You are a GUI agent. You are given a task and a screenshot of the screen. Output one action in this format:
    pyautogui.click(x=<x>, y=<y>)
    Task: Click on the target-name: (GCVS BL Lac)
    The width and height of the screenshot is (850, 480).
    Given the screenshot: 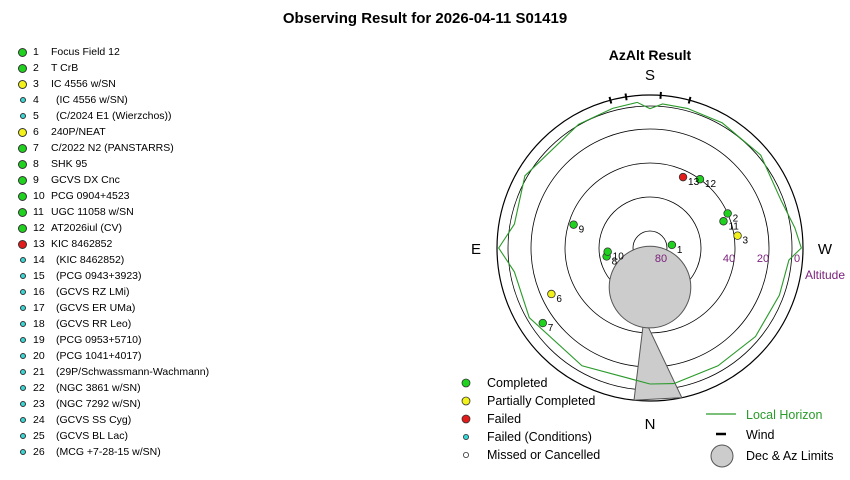 What is the action you would take?
    pyautogui.click(x=92, y=436)
    